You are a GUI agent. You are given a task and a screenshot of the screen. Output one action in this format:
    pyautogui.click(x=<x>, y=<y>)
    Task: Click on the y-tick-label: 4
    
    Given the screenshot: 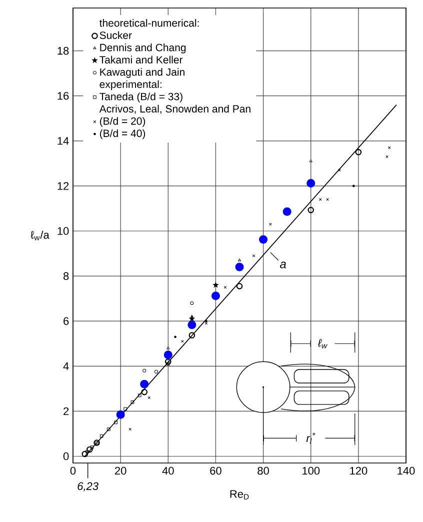 What is the action you would take?
    pyautogui.click(x=66, y=366)
    